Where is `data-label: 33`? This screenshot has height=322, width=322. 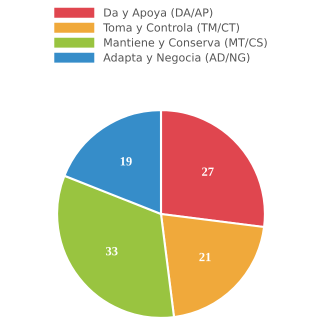 data-label: 33 is located at coordinates (112, 251).